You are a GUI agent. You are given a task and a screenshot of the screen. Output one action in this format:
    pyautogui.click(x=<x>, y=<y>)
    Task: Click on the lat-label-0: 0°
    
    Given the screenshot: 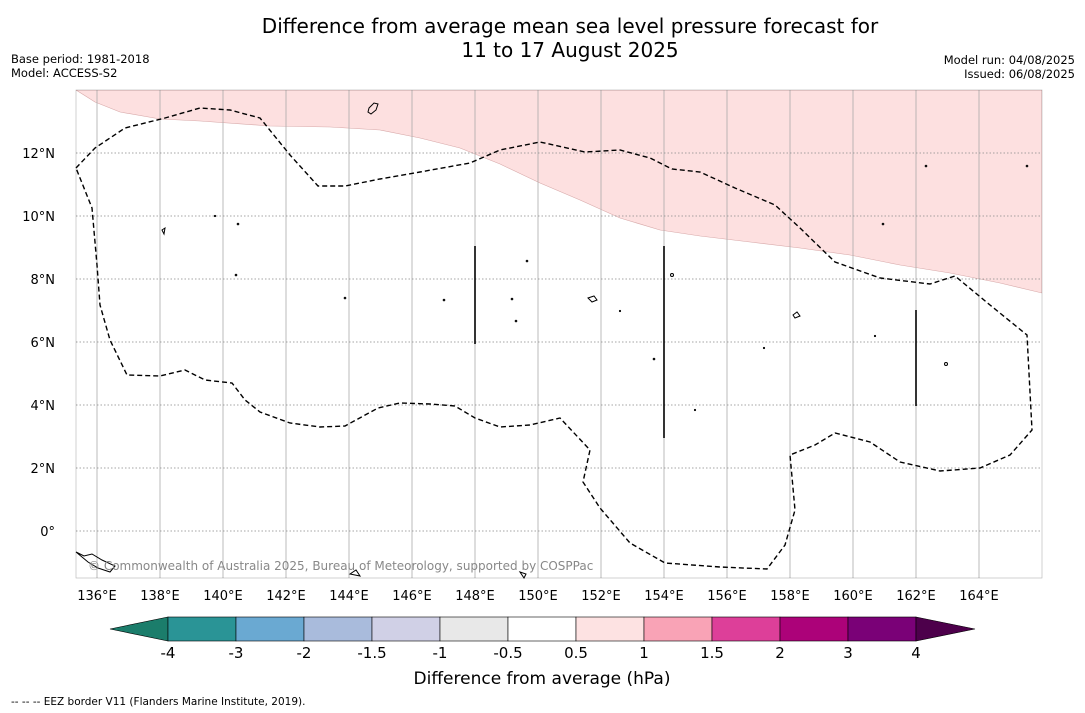 What is the action you would take?
    pyautogui.click(x=47, y=532)
    